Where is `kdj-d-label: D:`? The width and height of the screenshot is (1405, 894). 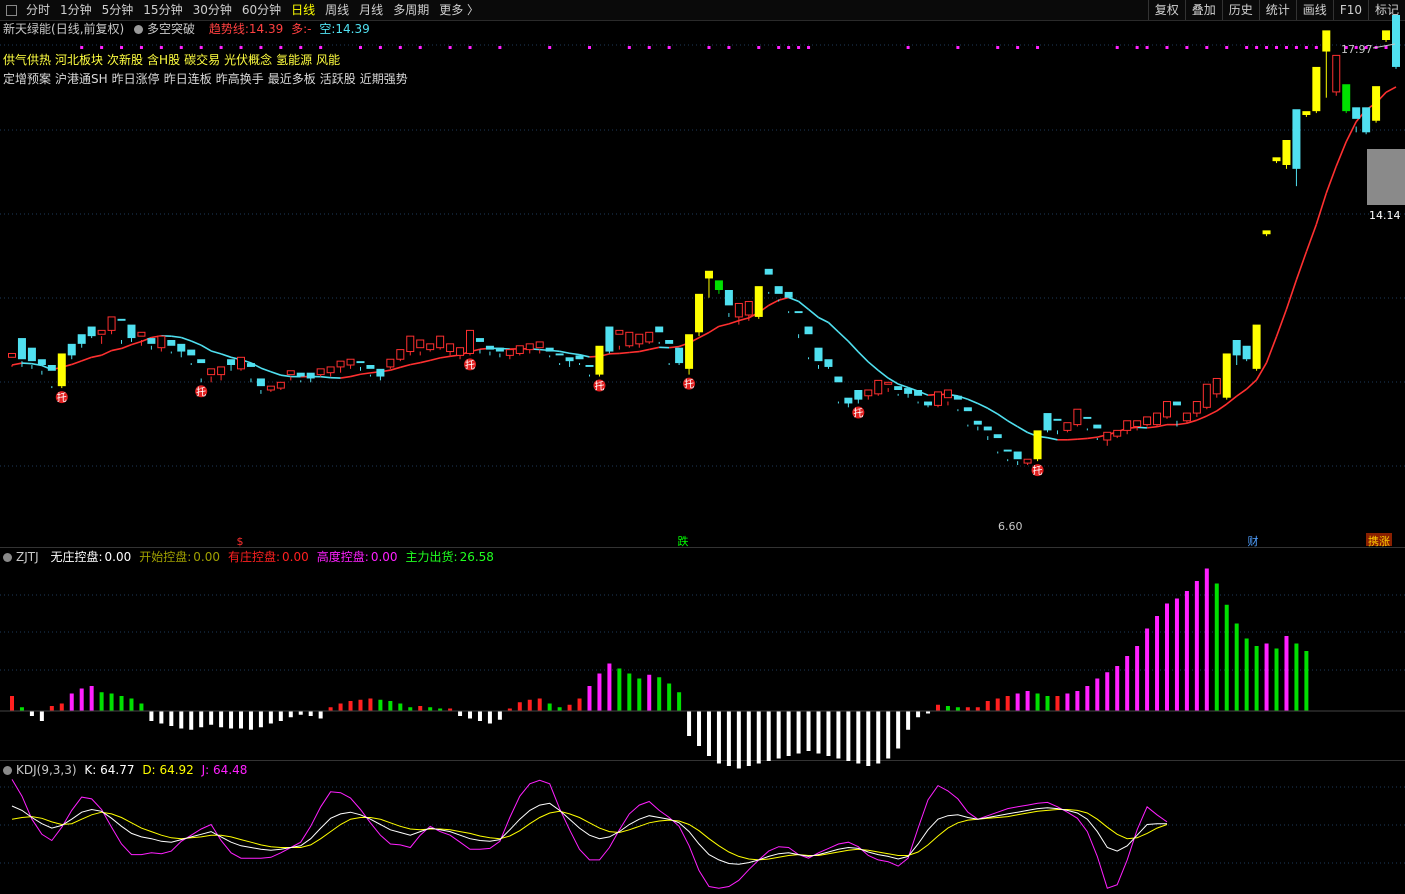 kdj-d-label: D: is located at coordinates (149, 770).